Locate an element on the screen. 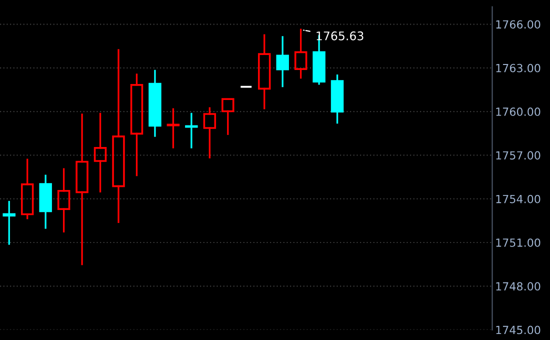 The image size is (550, 340). y-tick-label: 1748.00 is located at coordinates (518, 286).